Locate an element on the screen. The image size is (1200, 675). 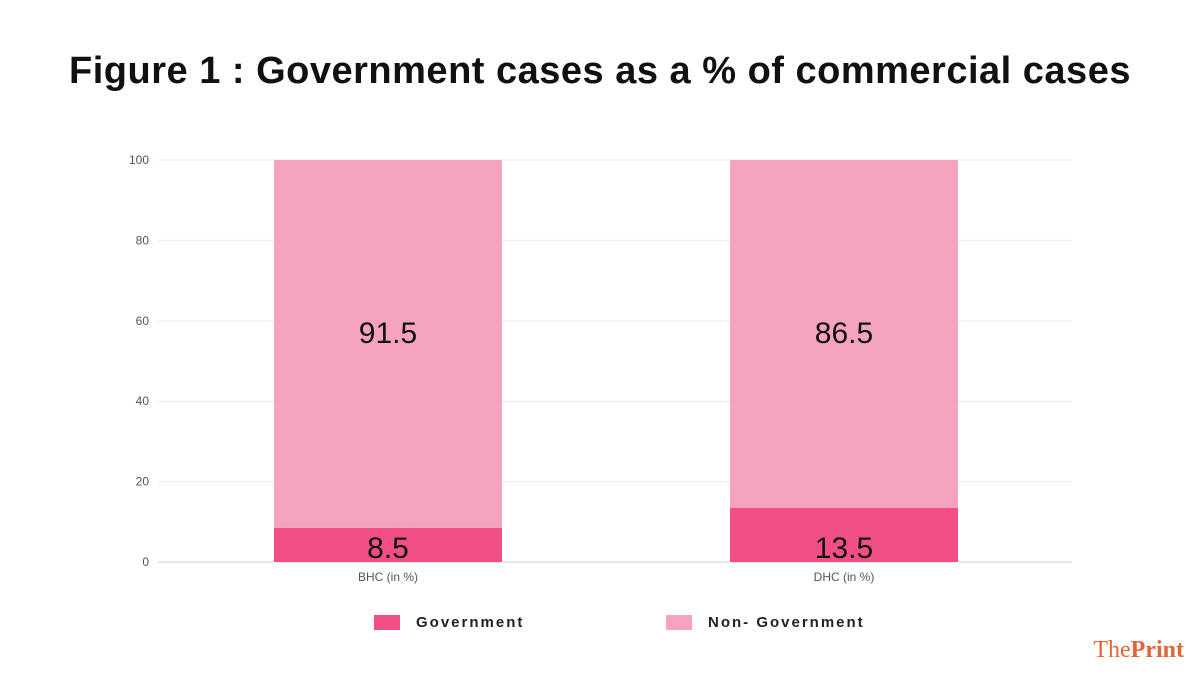
y-tick-label: 20 is located at coordinates (143, 482).